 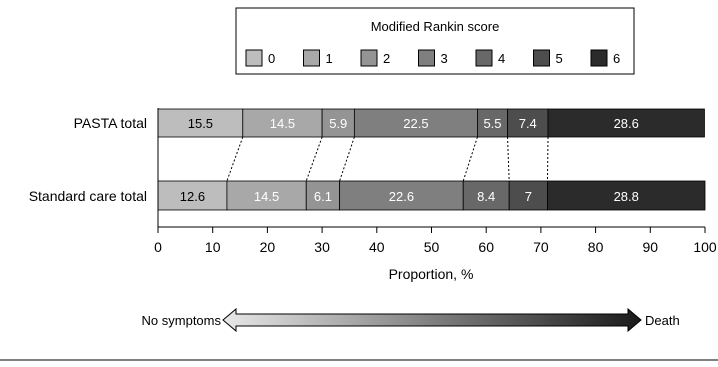 I want to click on segment-value-label: 7, so click(x=528, y=196).